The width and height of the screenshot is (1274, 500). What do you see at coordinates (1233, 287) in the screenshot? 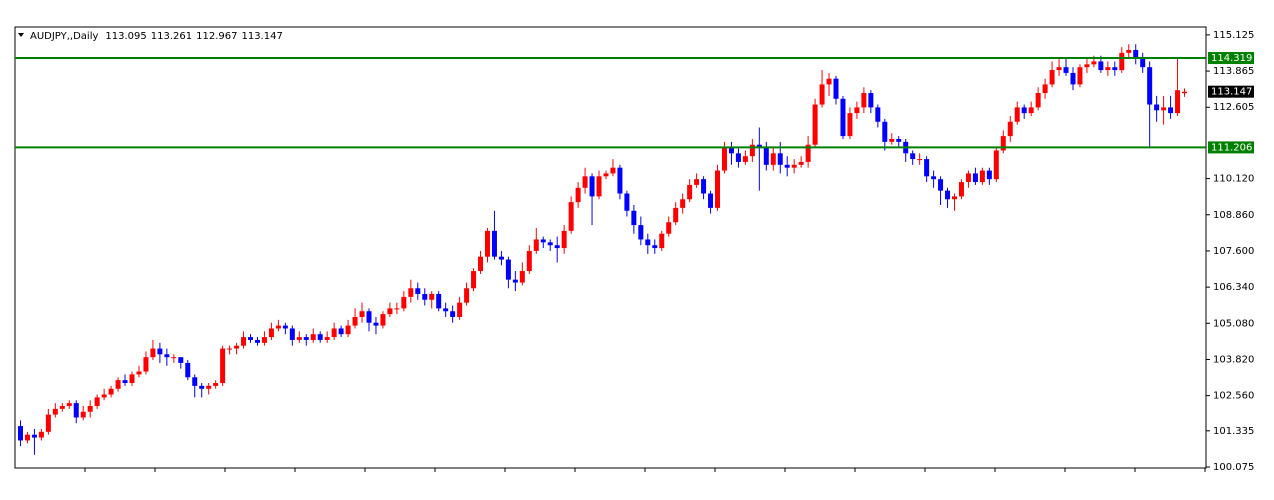
I see `y-tick-label: 106.340` at bounding box center [1233, 287].